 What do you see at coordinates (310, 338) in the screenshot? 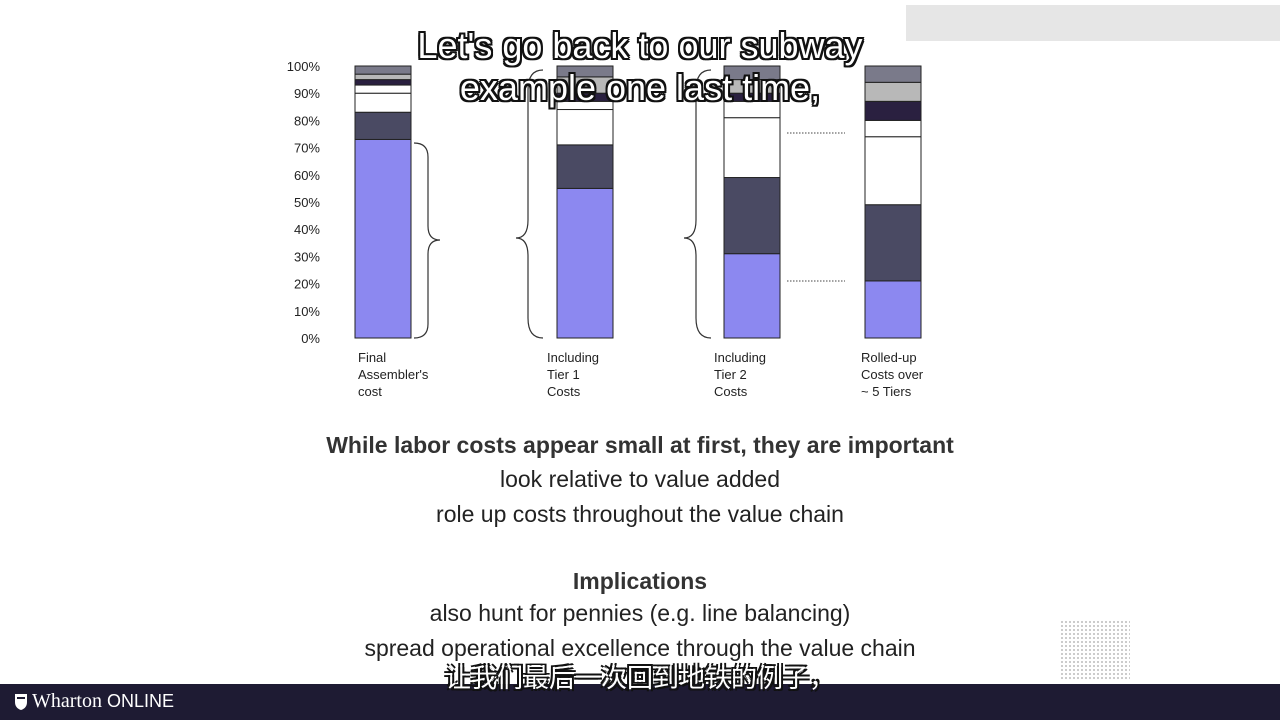
I see `y-tick-label: 0%` at bounding box center [310, 338].